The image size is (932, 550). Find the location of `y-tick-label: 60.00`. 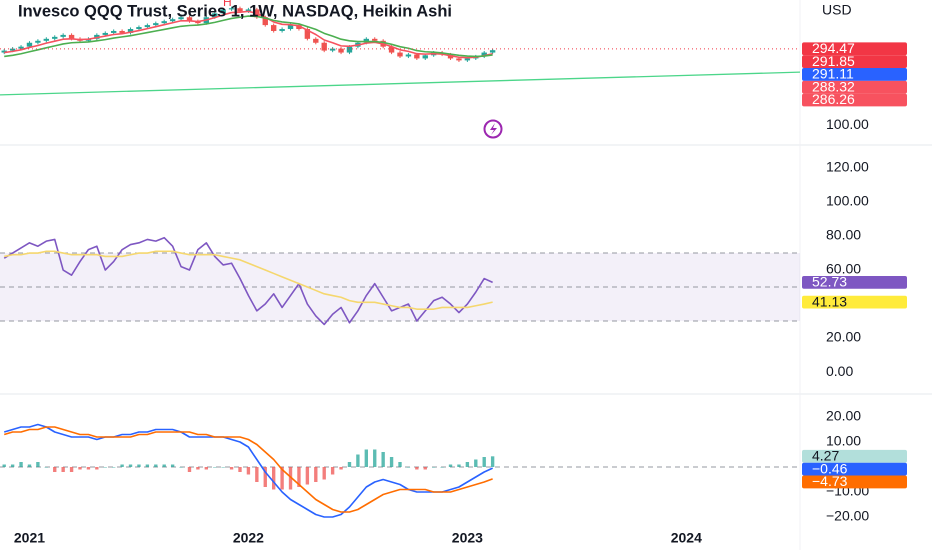

y-tick-label: 60.00 is located at coordinates (843, 269).